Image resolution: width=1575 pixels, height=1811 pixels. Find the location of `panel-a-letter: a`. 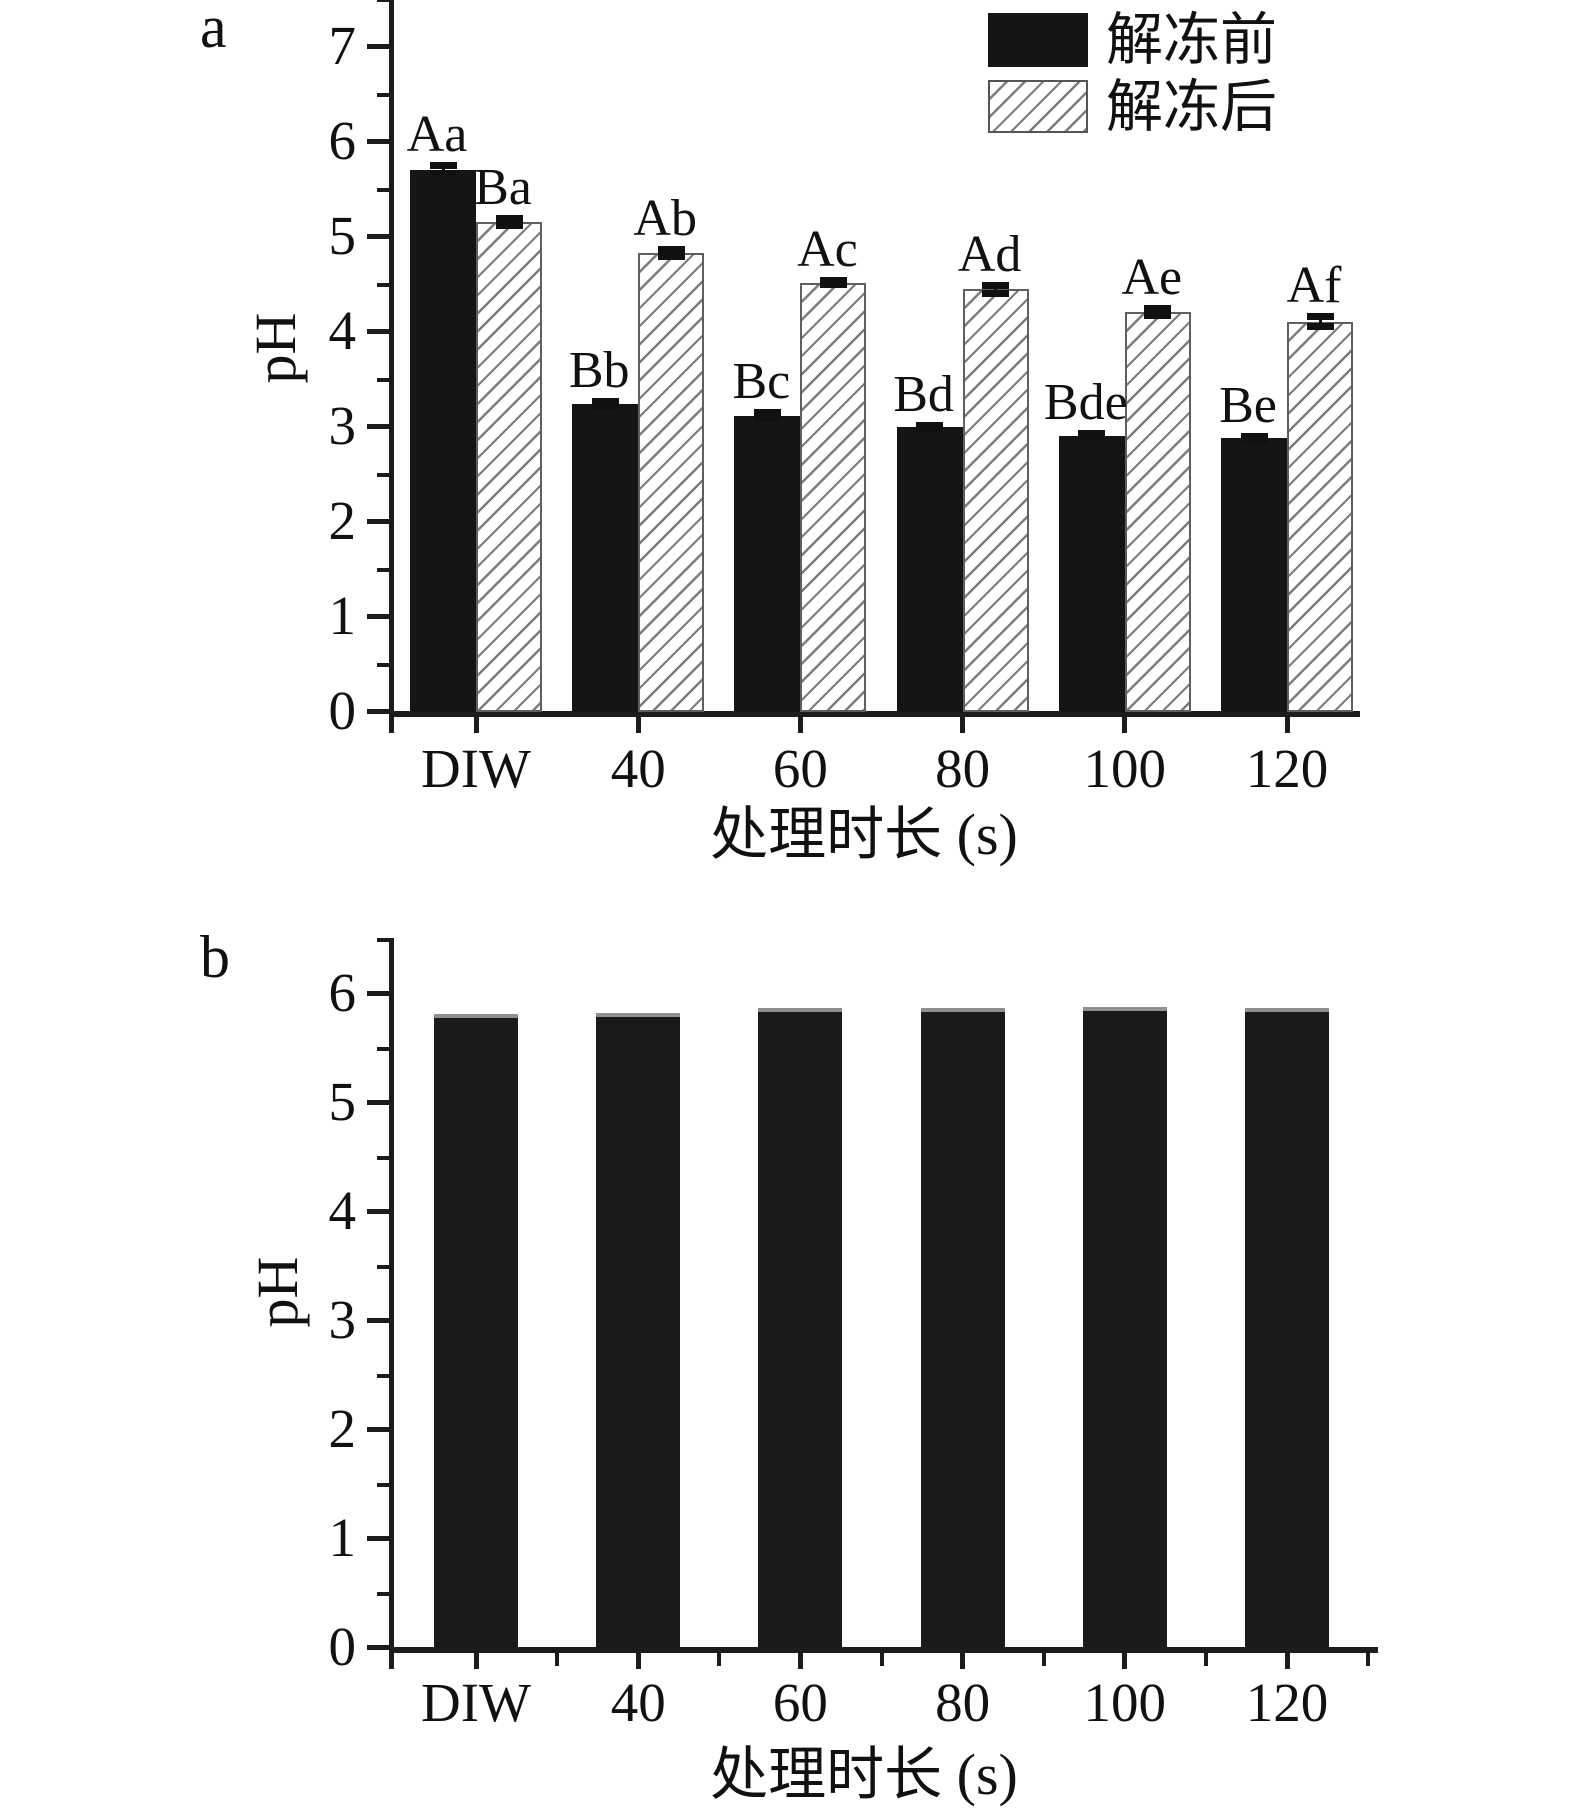

panel-a-letter: a is located at coordinates (213, 30).